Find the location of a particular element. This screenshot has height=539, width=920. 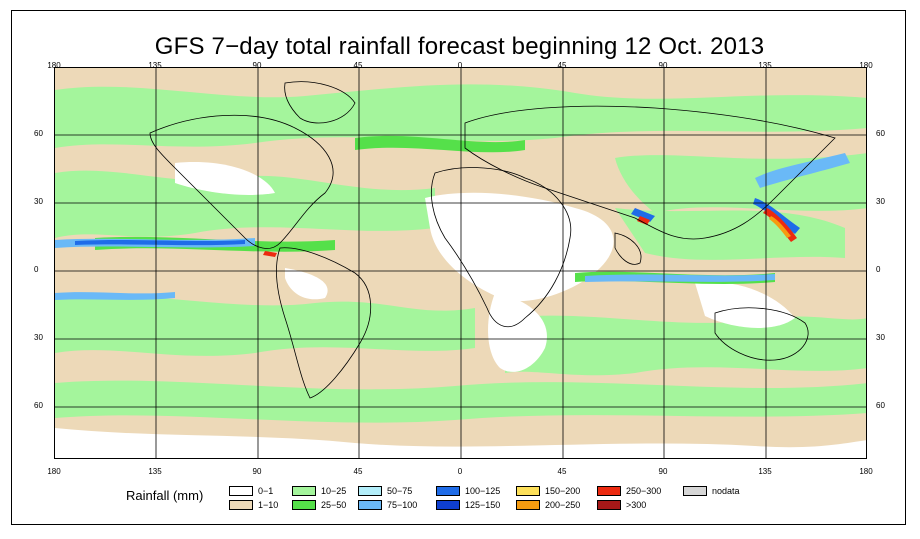

legend-label: 150−200 is located at coordinates (563, 491).